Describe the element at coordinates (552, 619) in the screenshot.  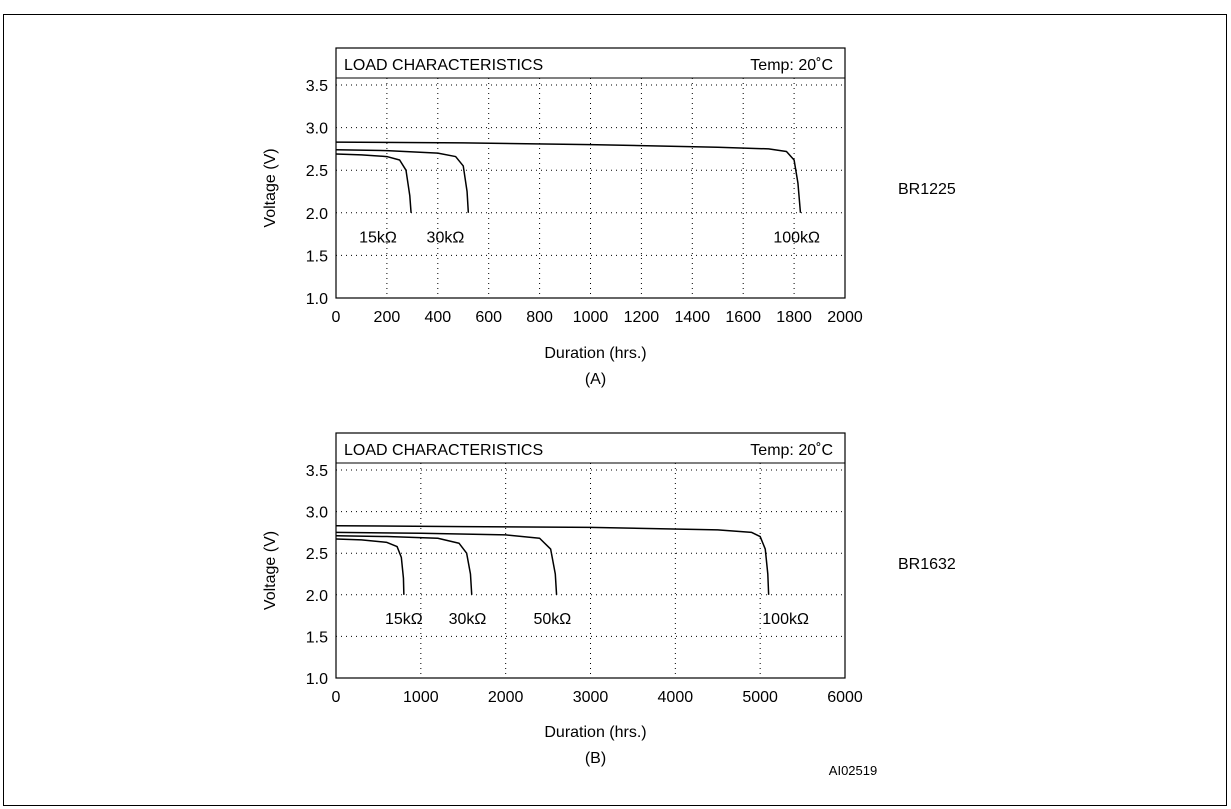
I see `series-label: 50kΩ` at that location.